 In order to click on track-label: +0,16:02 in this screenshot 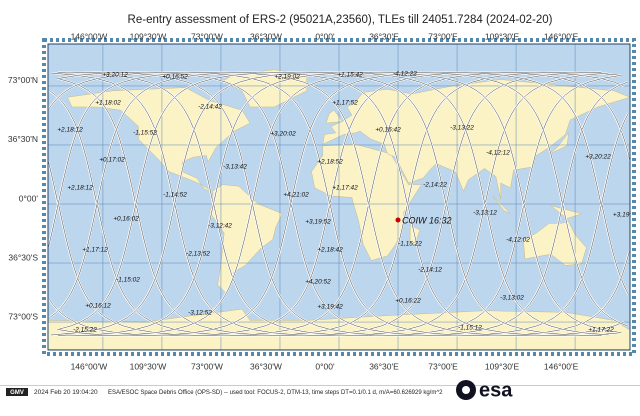, I will do `click(126, 219)`.